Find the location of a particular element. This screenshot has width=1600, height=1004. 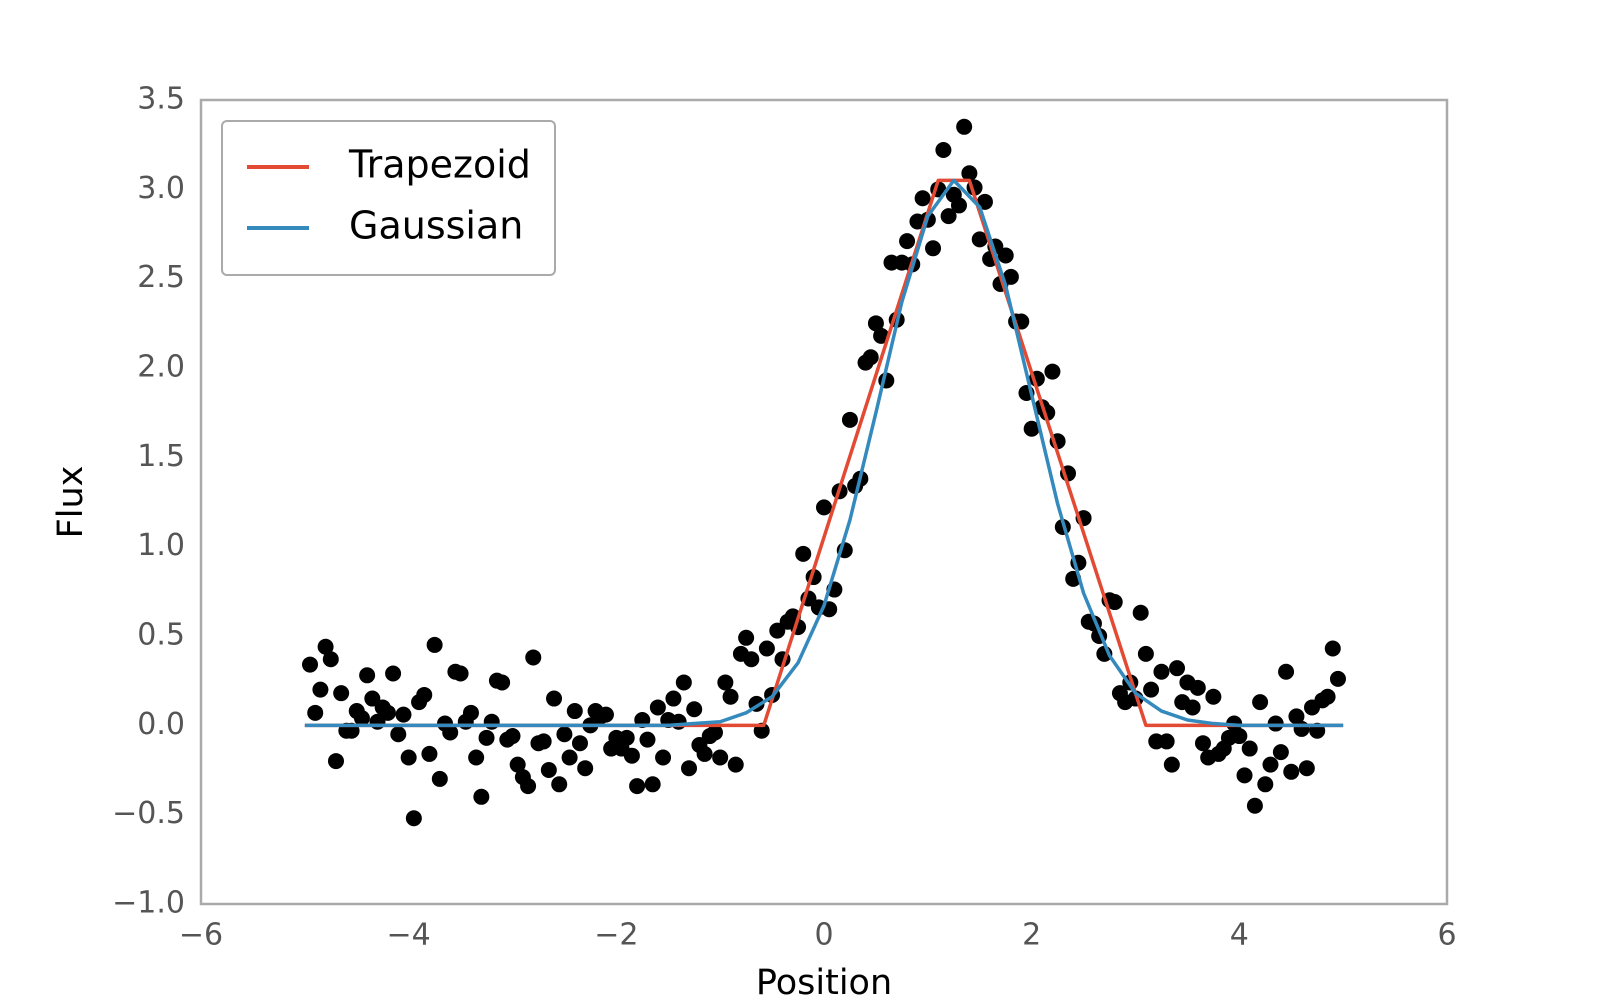

y-axis-label: Flux is located at coordinates (71, 502).